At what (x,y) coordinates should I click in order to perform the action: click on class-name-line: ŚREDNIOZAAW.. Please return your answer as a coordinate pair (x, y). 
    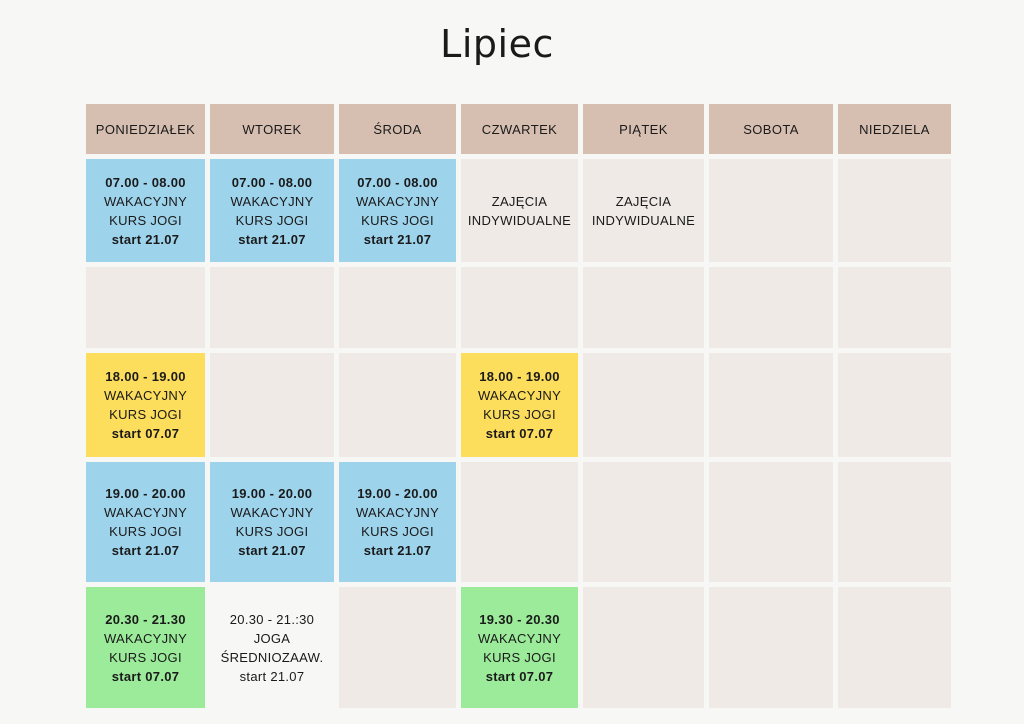
    Looking at the image, I should click on (272, 657).